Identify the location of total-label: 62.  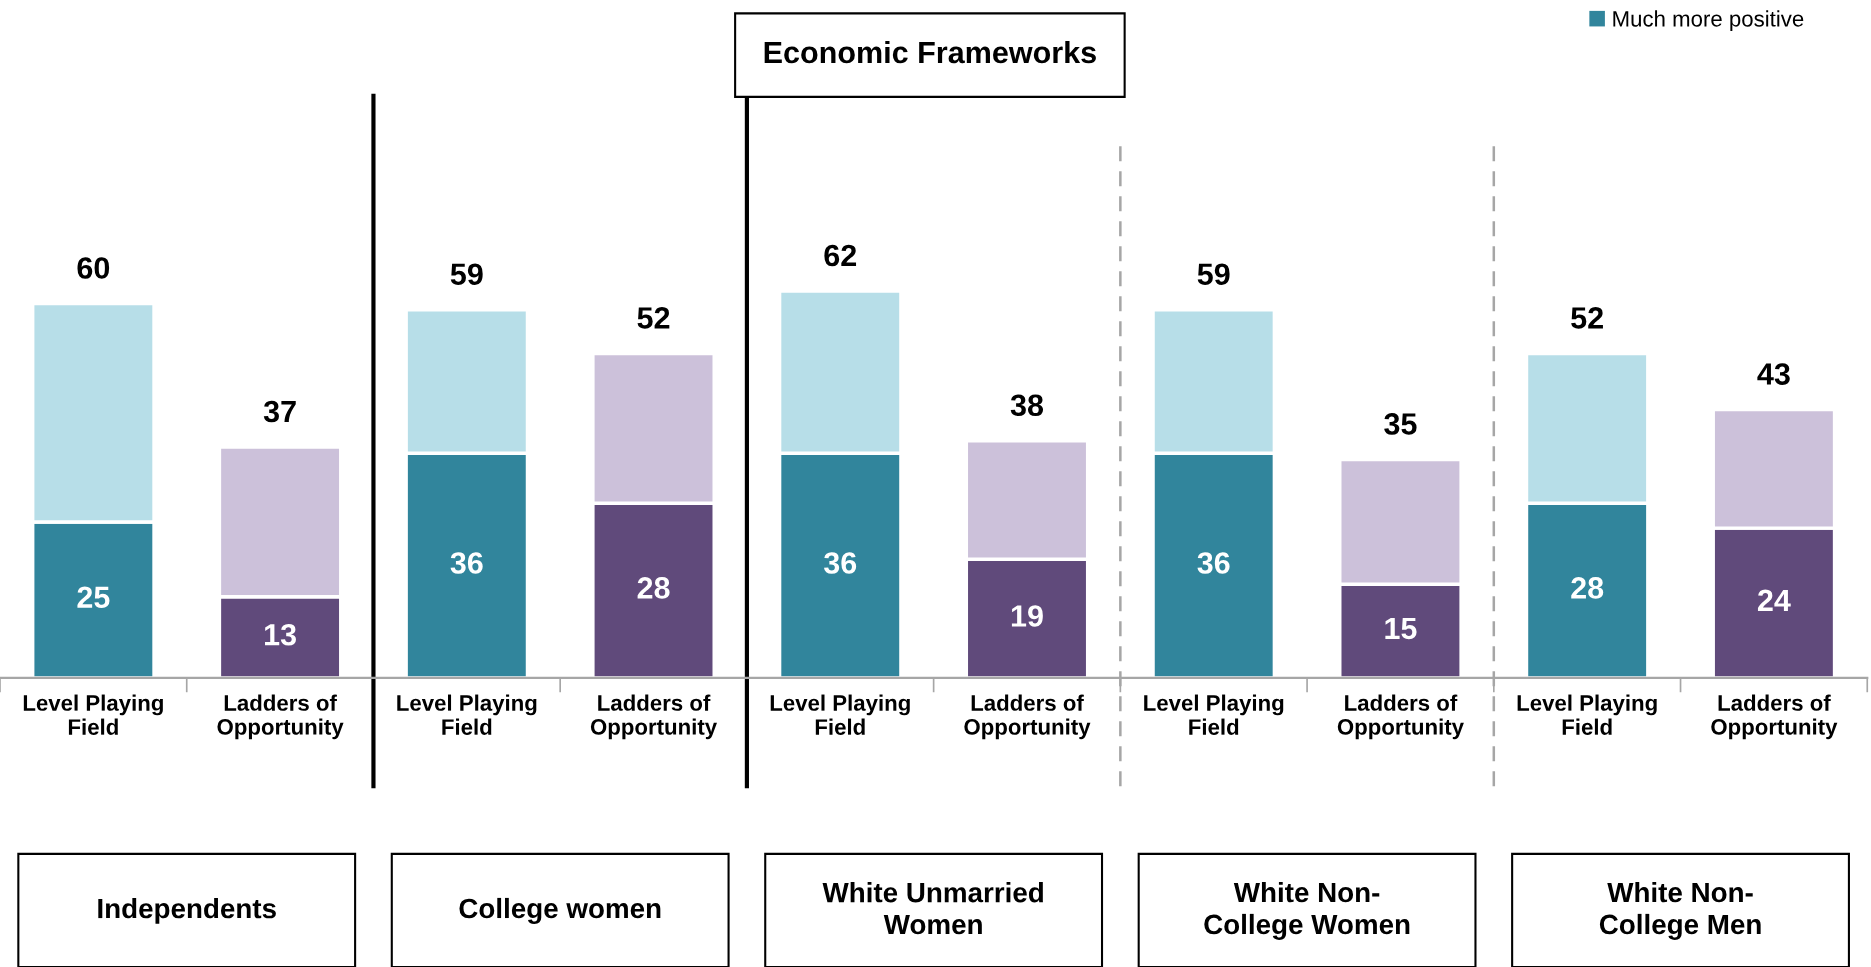
(840, 255).